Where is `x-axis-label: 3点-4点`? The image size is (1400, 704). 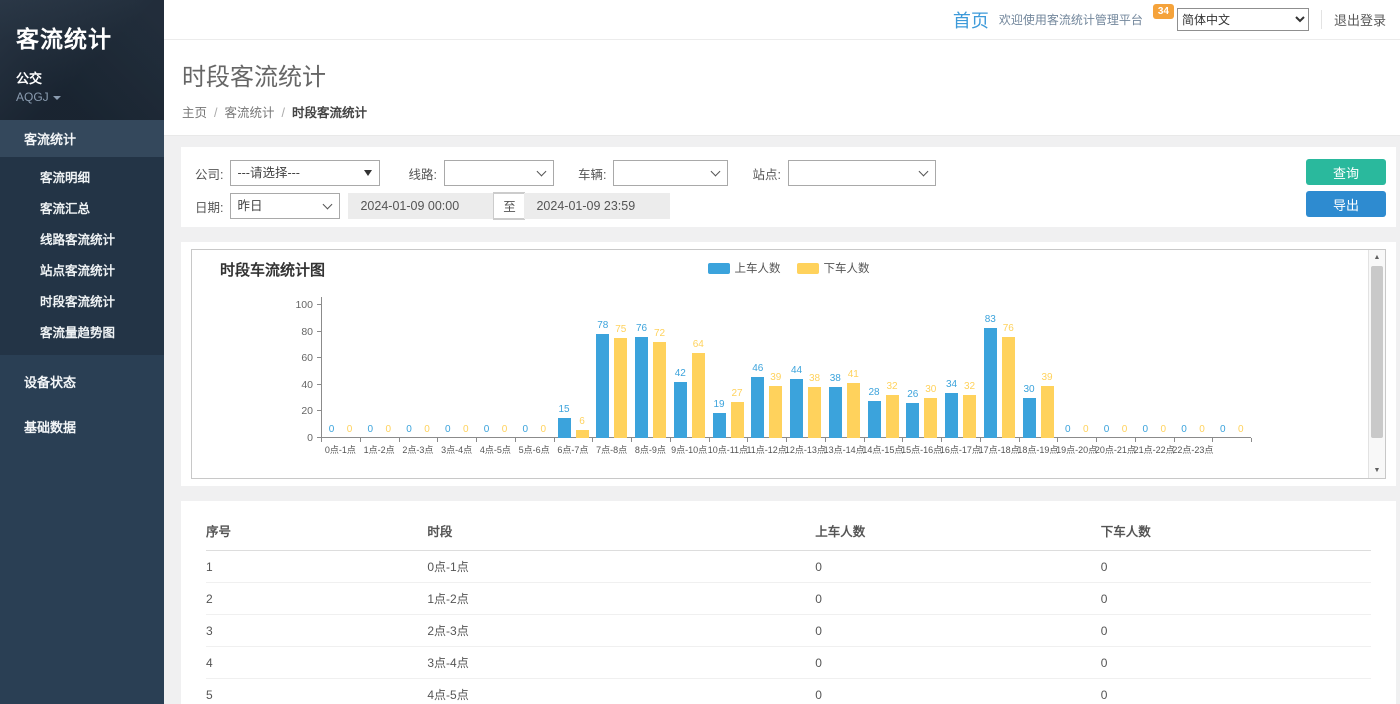
x-axis-label: 3点-4点 is located at coordinates (457, 450).